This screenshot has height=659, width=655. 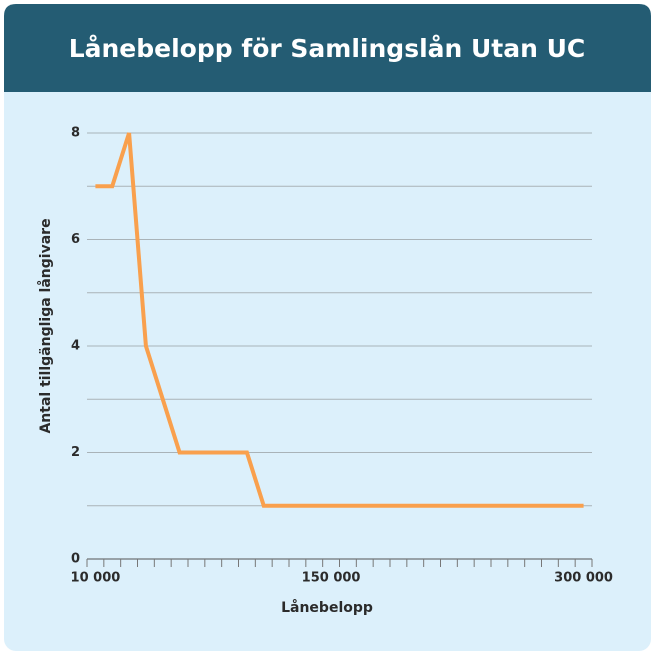 I want to click on chart-title: Lånebelopp för Samlingslån Utan UC, so click(x=327, y=48).